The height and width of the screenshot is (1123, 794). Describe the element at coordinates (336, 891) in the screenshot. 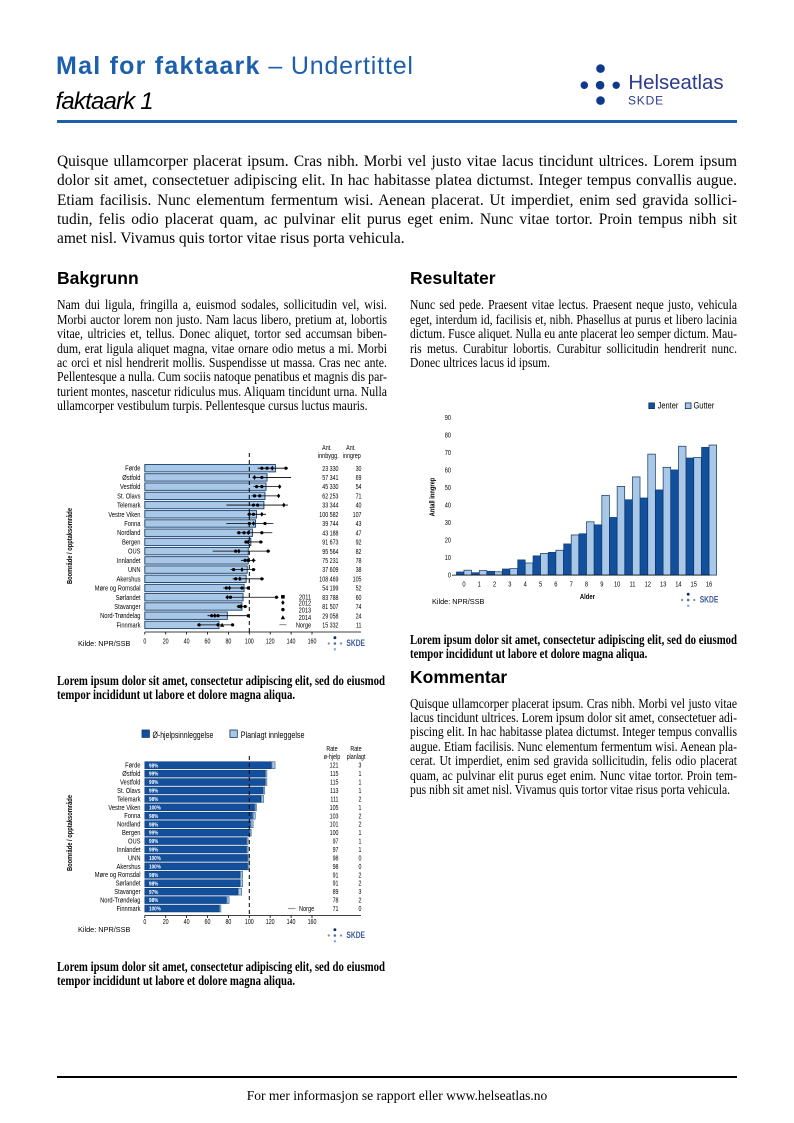

I see `svg-text: 89` at that location.